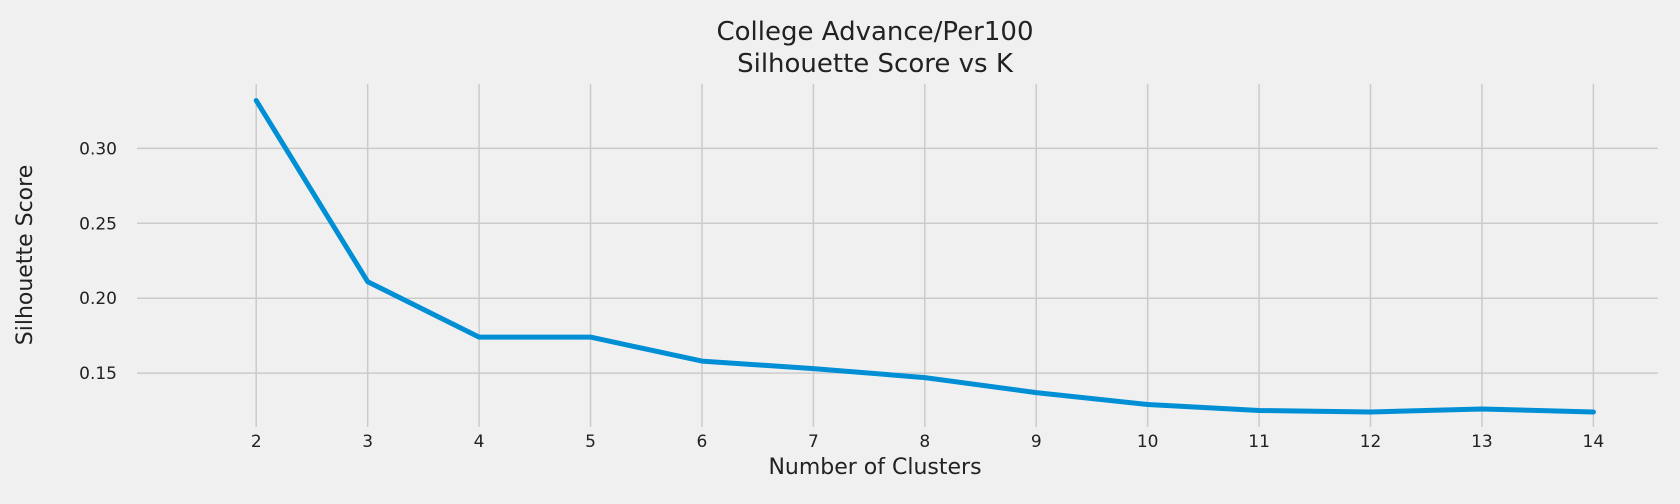  I want to click on x-tick-label: 10, so click(1148, 442).